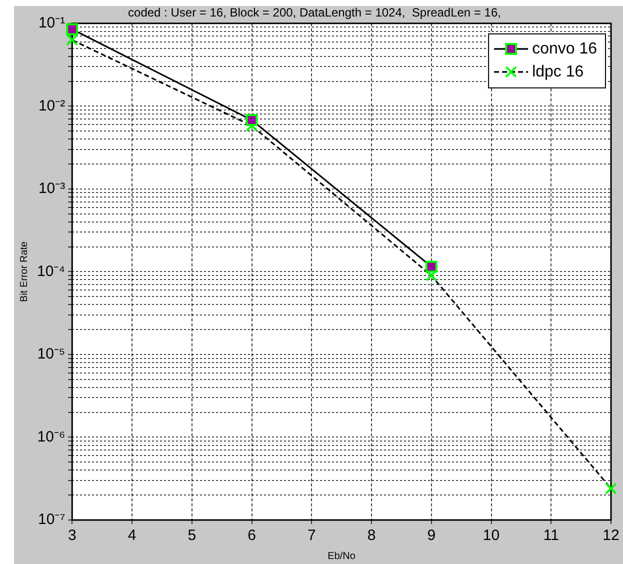  Describe the element at coordinates (371, 535) in the screenshot. I see `x-tick-label: 8` at that location.